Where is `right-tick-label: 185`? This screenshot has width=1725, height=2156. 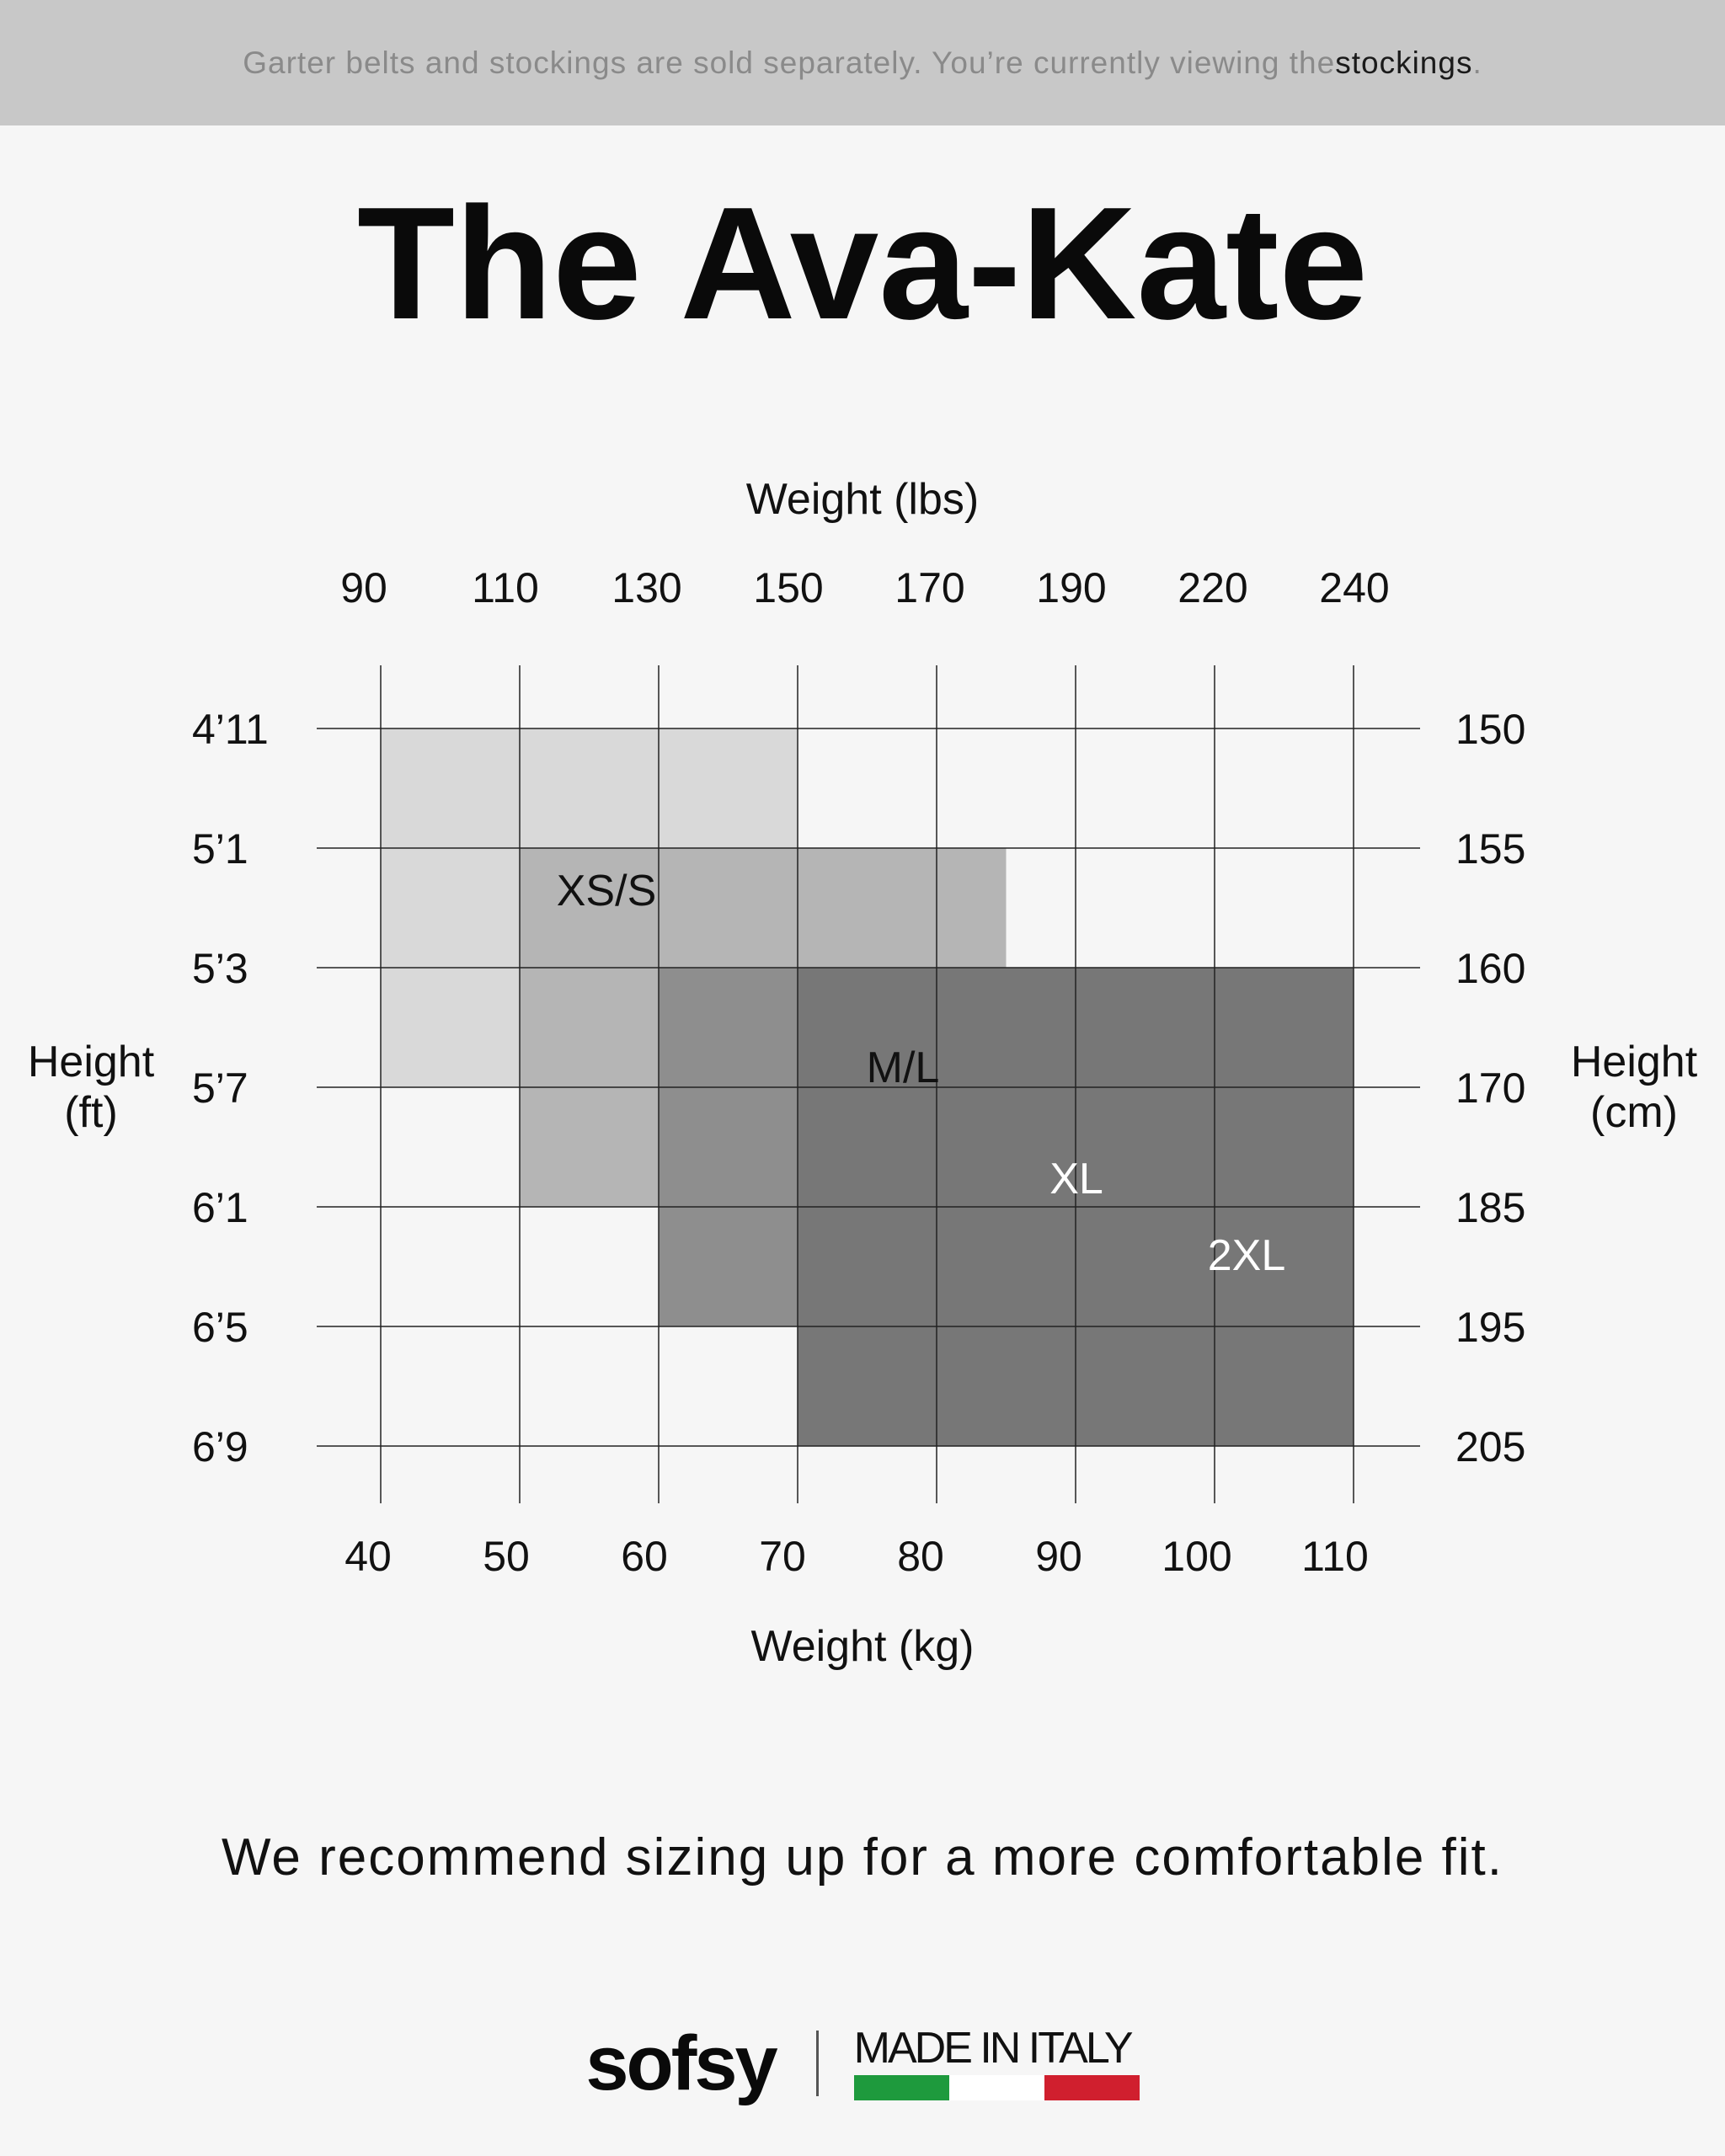
right-tick-label: 185 is located at coordinates (1490, 1207).